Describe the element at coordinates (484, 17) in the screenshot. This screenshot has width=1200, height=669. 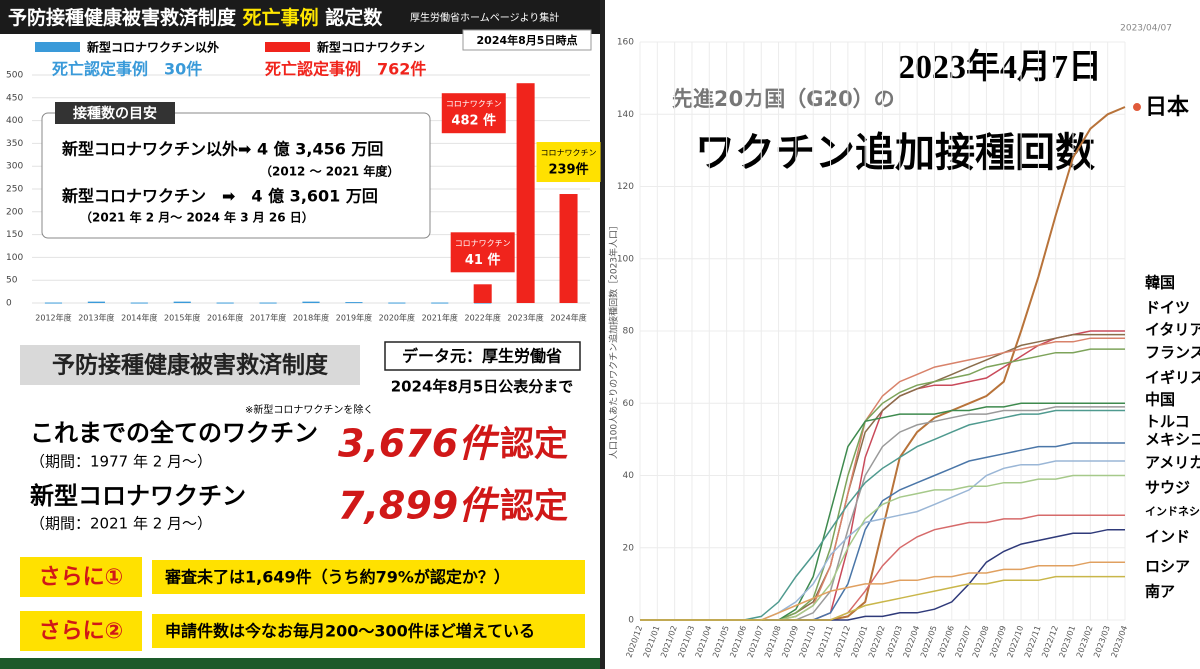
I see `source: 厚生労働省ホームページより集計` at that location.